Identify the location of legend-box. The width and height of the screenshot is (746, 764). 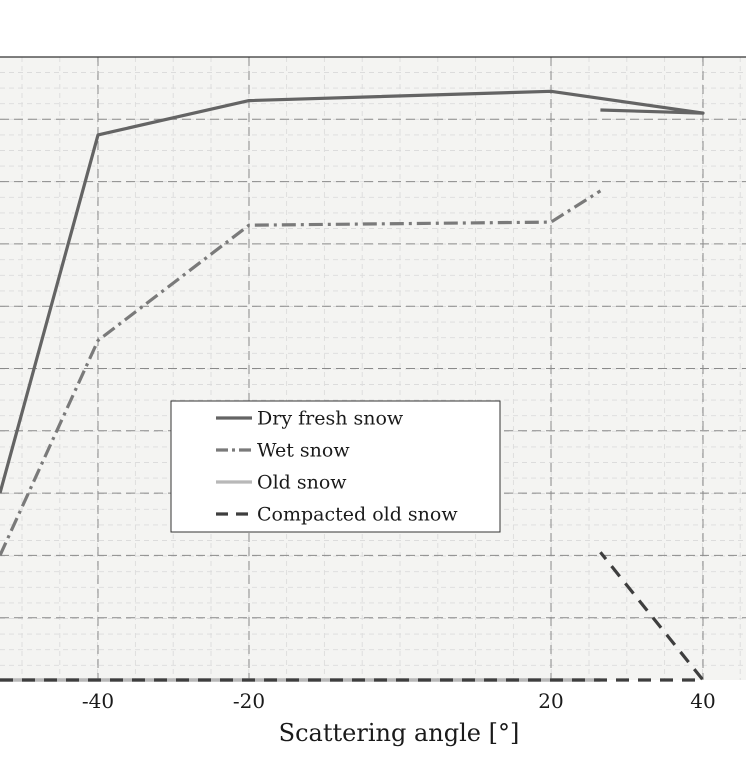
(335, 466).